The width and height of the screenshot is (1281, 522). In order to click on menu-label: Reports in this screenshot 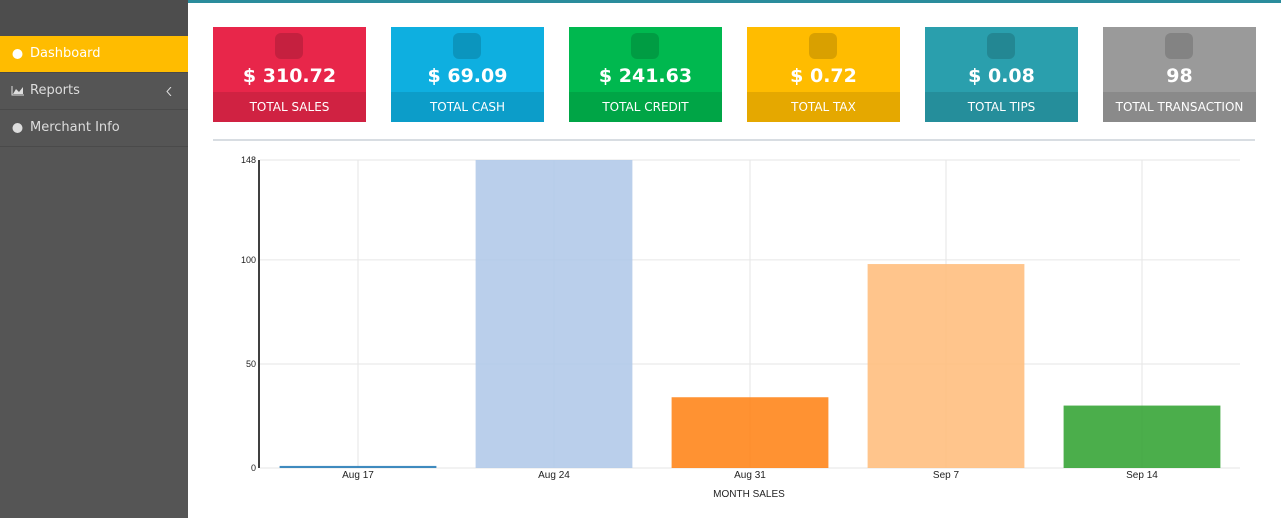, I will do `click(55, 90)`.